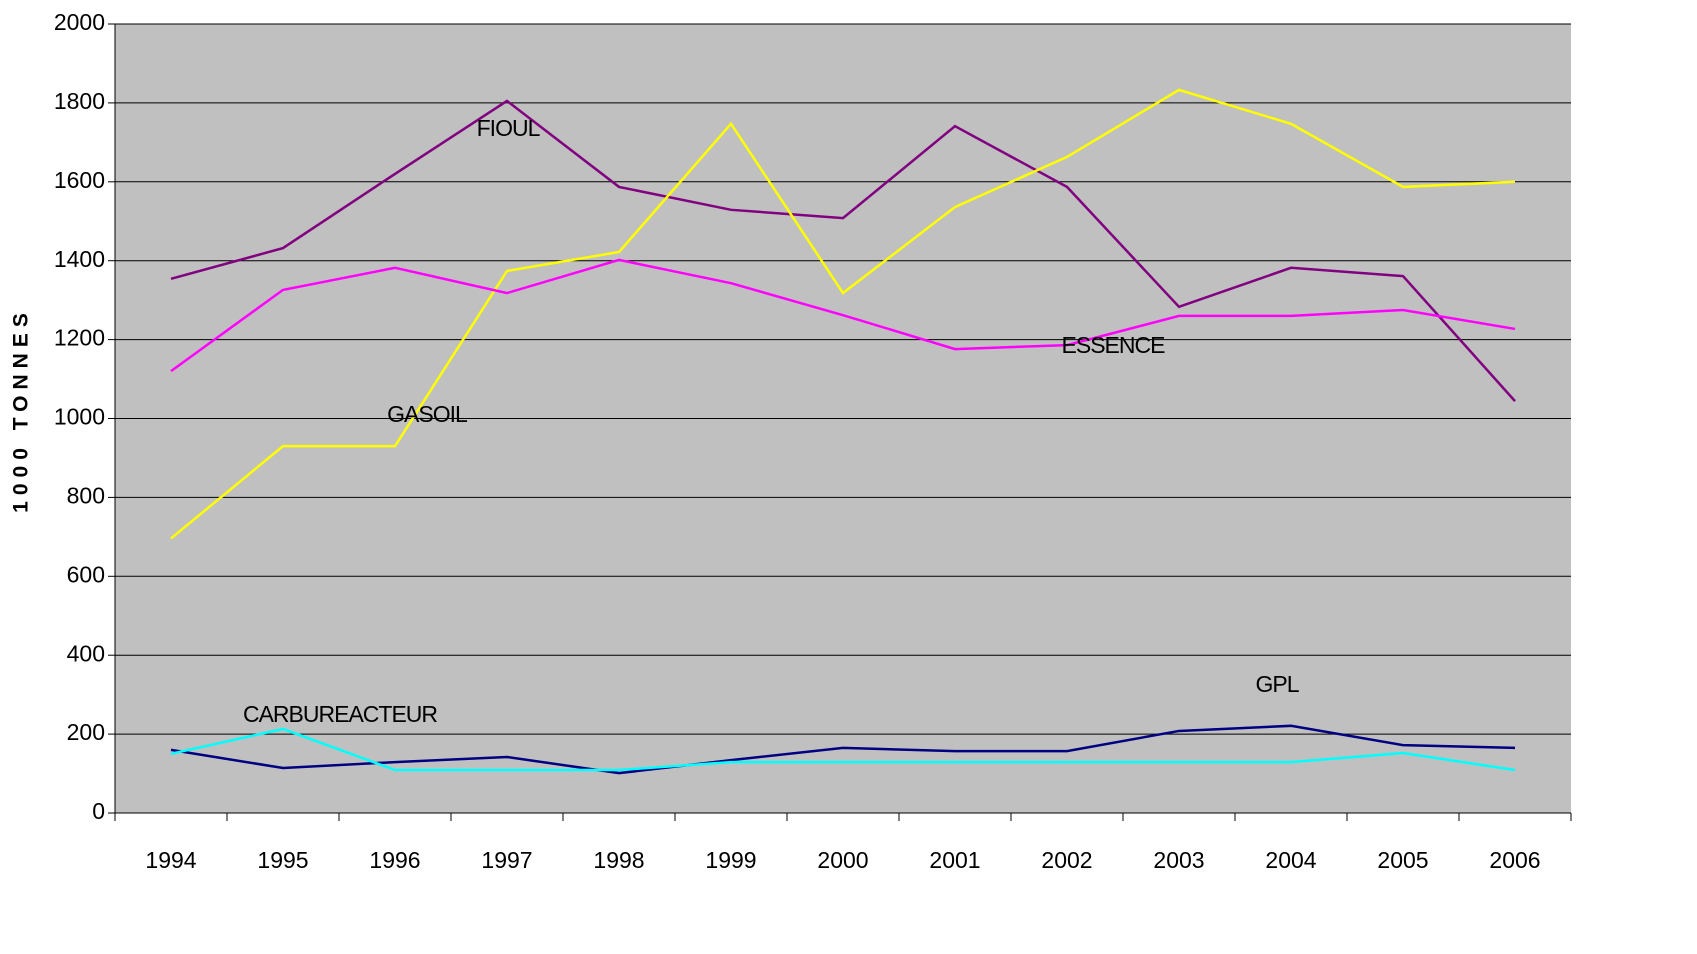 The width and height of the screenshot is (1697, 954). Describe the element at coordinates (618, 860) in the screenshot. I see `x-tick-label: 1998` at that location.